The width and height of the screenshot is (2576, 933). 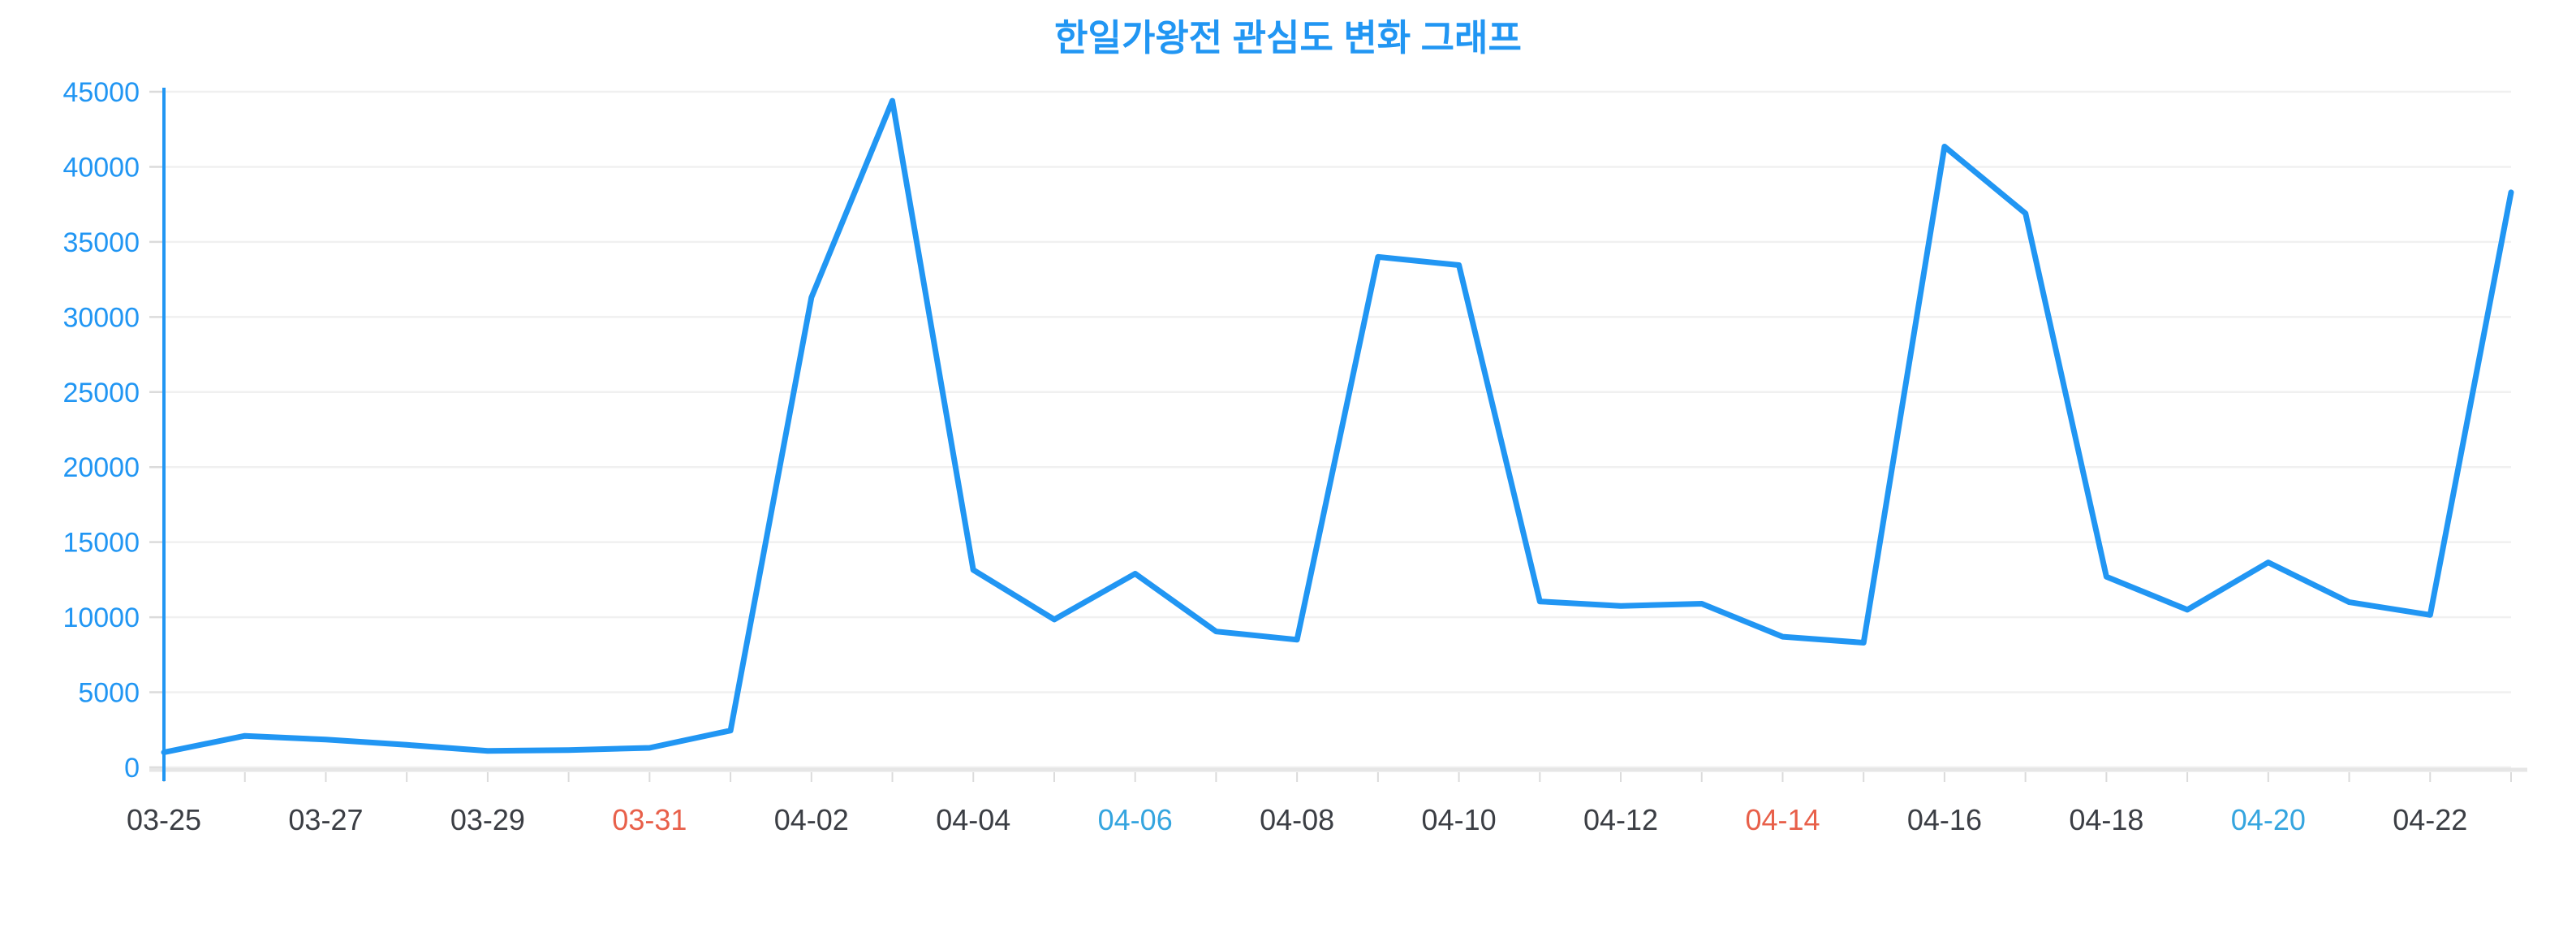 I want to click on chart-title: 한일가왕전 관심도 변화 그래프, so click(x=1288, y=37).